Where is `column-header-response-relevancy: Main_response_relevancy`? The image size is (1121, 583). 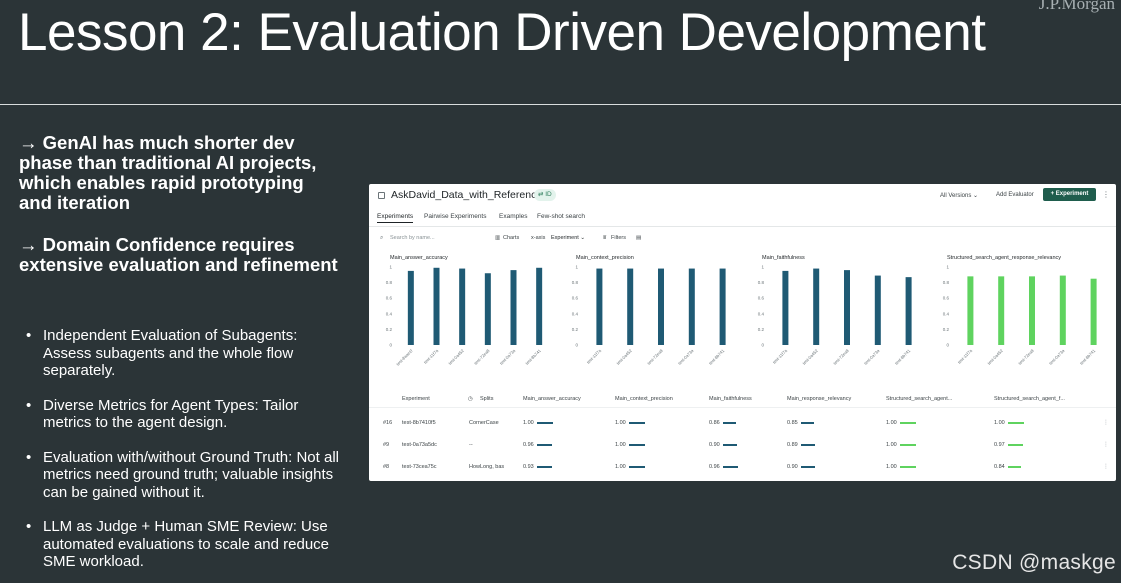
column-header-response-relevancy: Main_response_relevancy is located at coordinates (819, 399).